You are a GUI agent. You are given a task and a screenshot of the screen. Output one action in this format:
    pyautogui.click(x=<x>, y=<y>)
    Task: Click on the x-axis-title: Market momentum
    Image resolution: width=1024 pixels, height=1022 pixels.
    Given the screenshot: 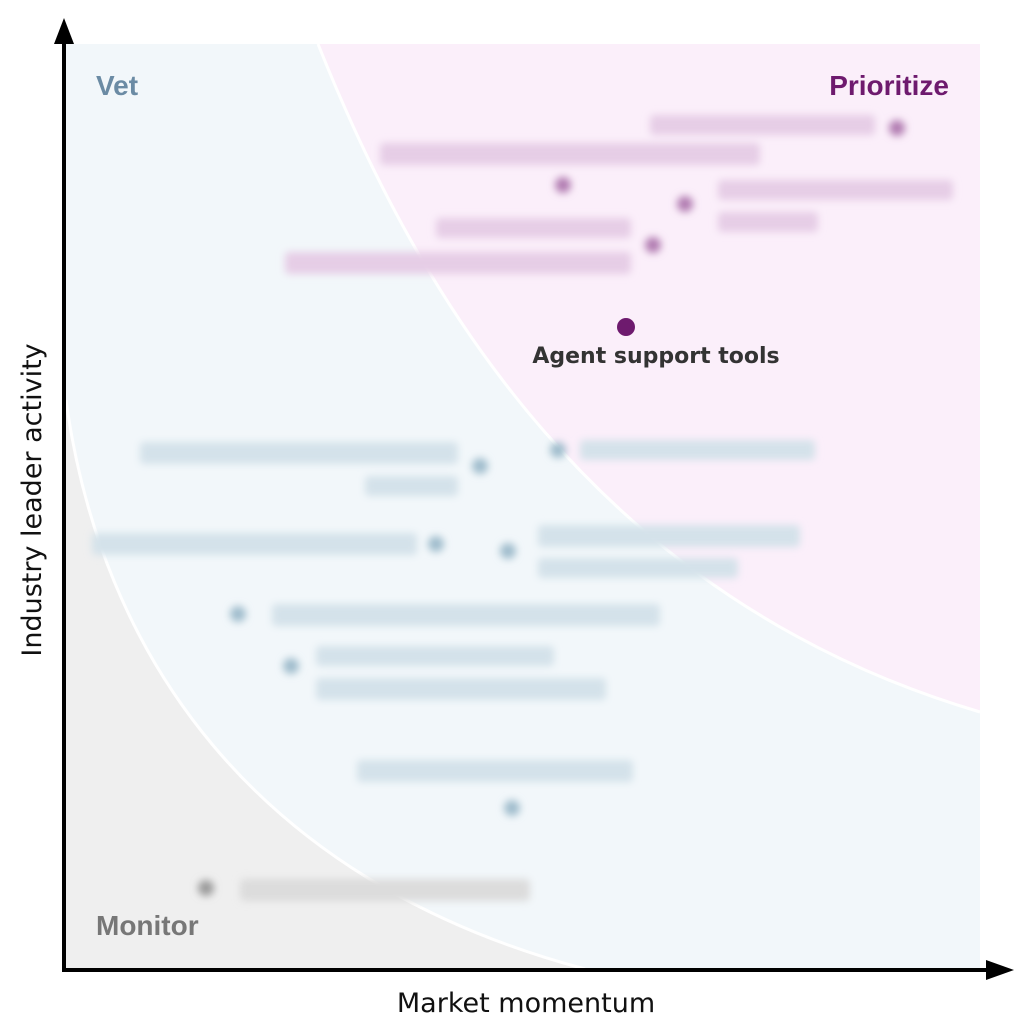 What is the action you would take?
    pyautogui.click(x=526, y=1003)
    